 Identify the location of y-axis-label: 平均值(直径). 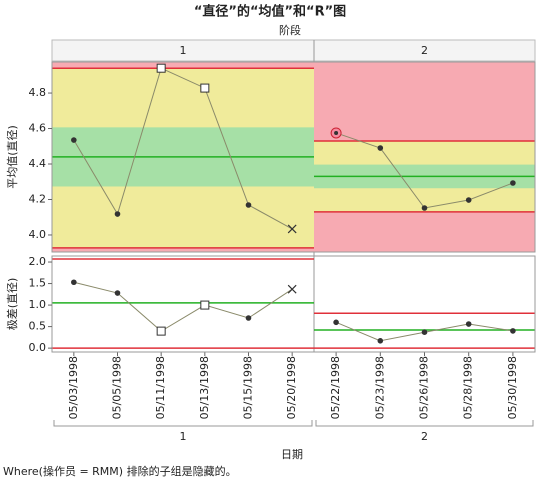
(12, 157).